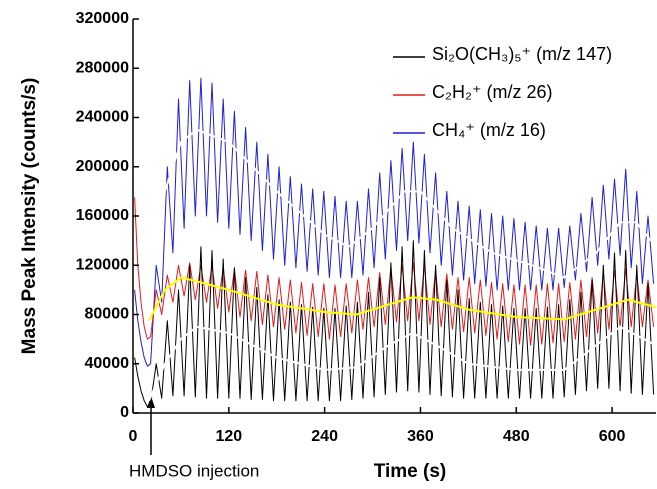  What do you see at coordinates (102, 67) in the screenshot?
I see `y-tick-label: 280000` at bounding box center [102, 67].